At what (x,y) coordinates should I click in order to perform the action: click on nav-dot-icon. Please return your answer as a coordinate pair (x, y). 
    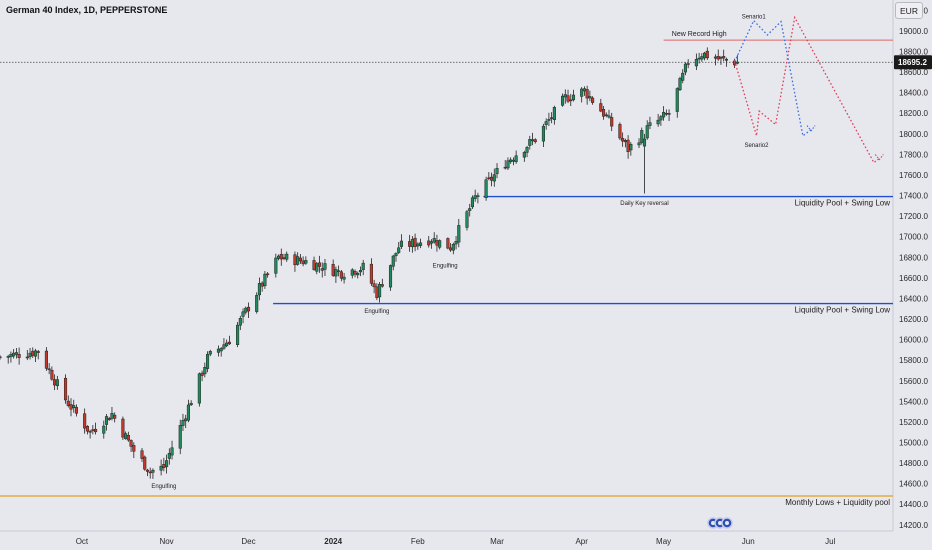
    Looking at the image, I should click on (727, 523).